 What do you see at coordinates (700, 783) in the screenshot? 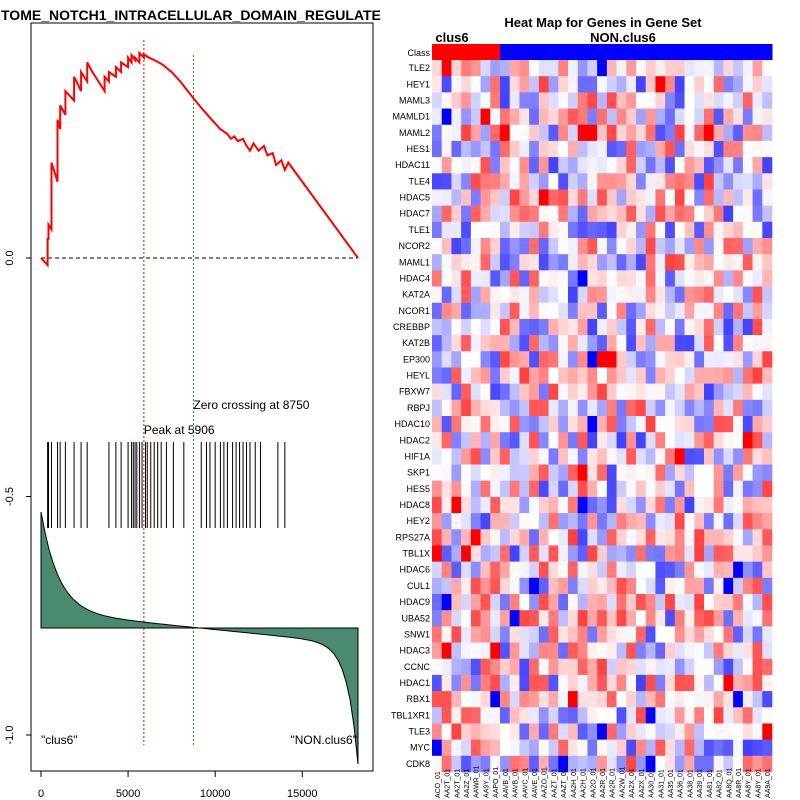
I see `sample-label: AA39_01` at bounding box center [700, 783].